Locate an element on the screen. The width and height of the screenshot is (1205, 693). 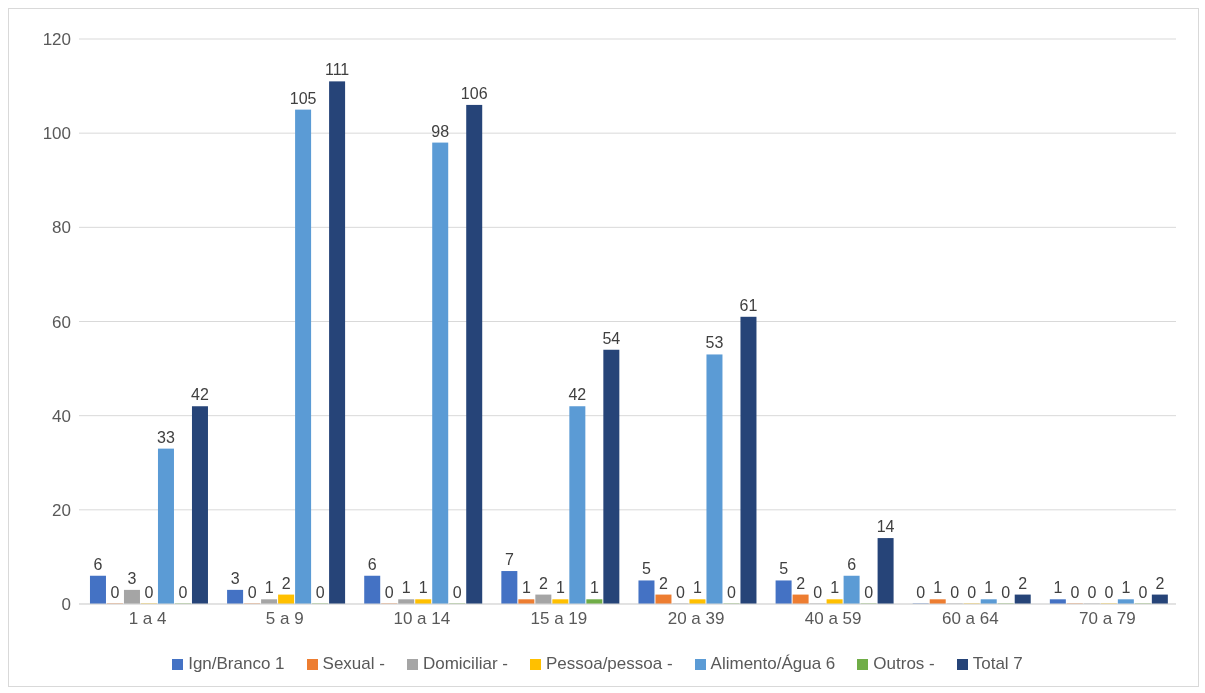
data-label: 33 is located at coordinates (166, 437).